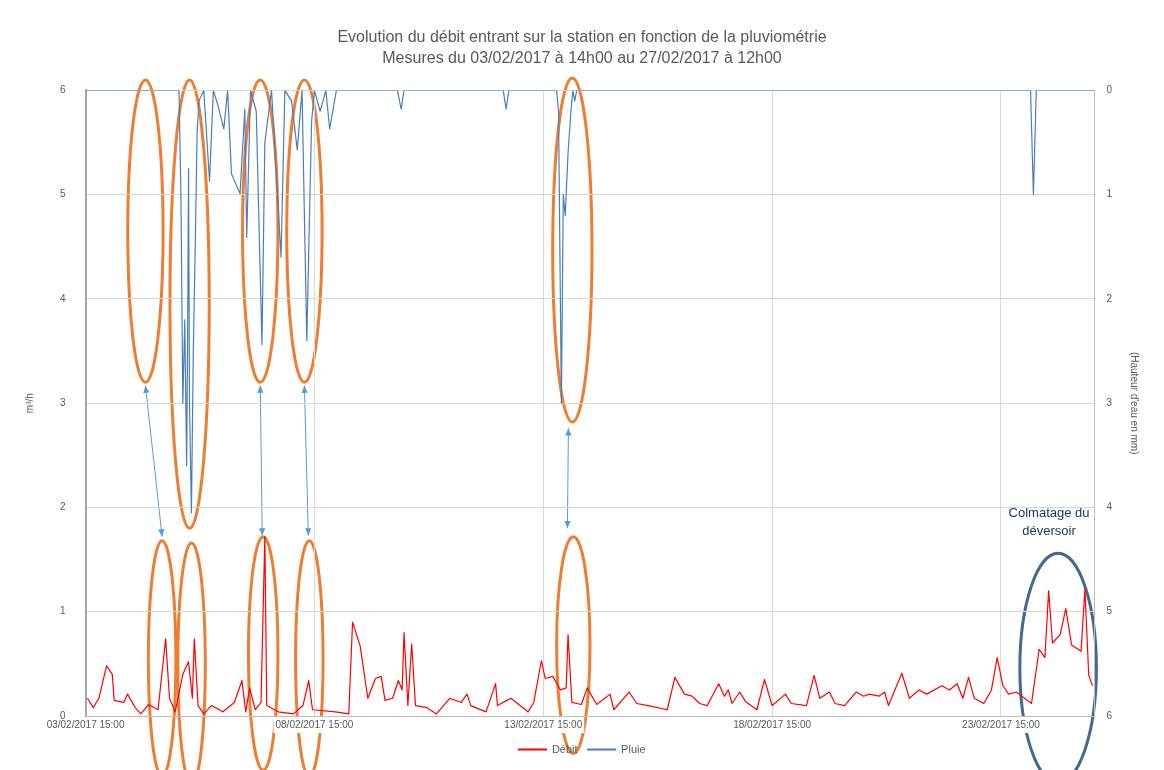  I want to click on legend-label: Pluie, so click(633, 748).